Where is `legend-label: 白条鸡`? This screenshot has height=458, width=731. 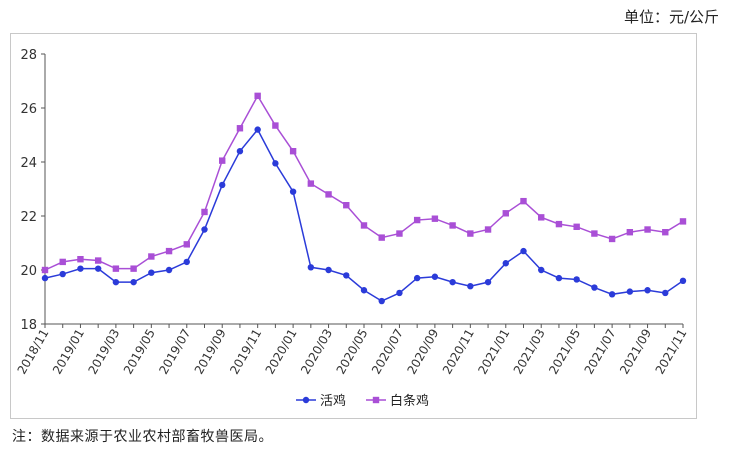 legend-label: 白条鸡 is located at coordinates (409, 401).